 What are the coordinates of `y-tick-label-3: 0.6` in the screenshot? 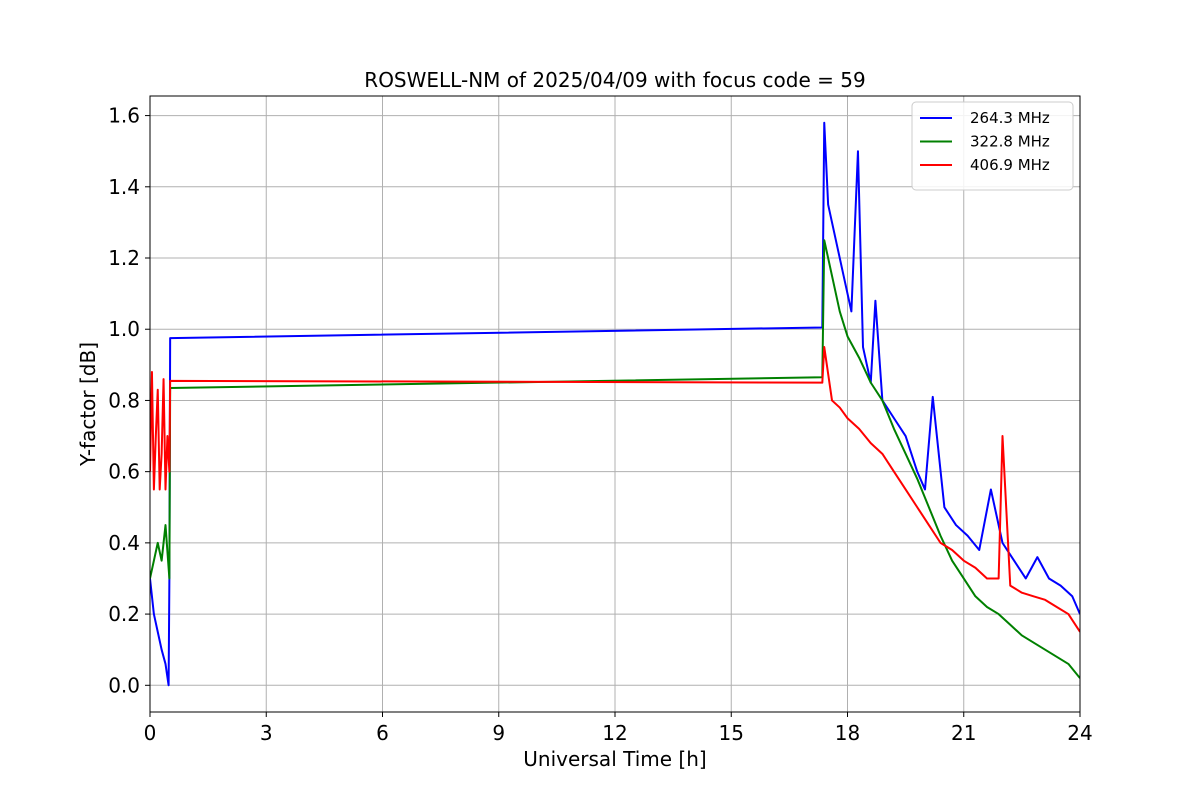 It's located at (124, 472).